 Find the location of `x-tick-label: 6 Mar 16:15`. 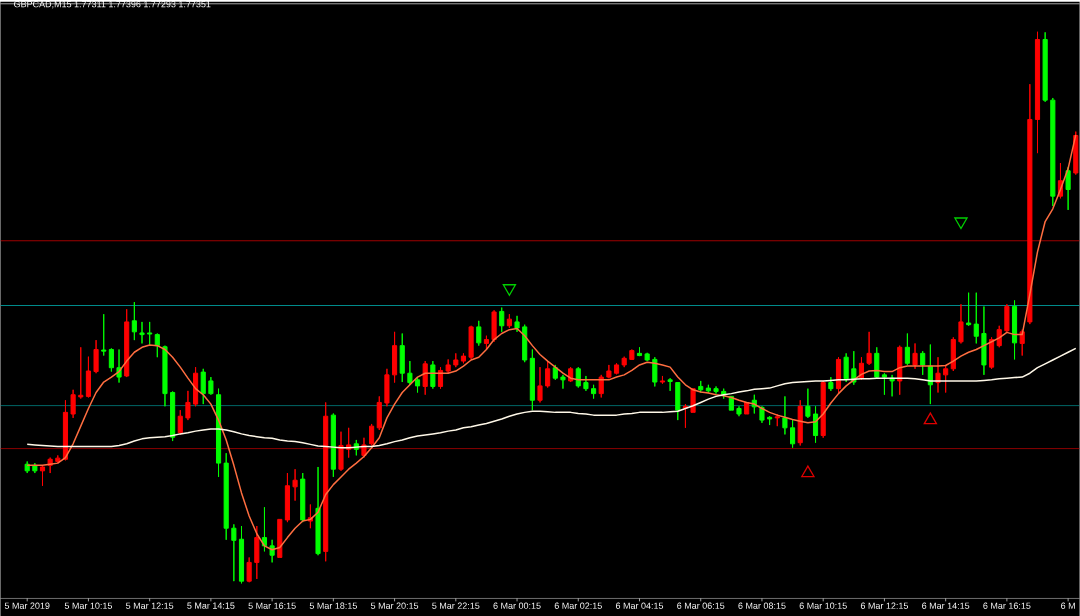

x-tick-label: 6 Mar 16:15 is located at coordinates (1007, 605).